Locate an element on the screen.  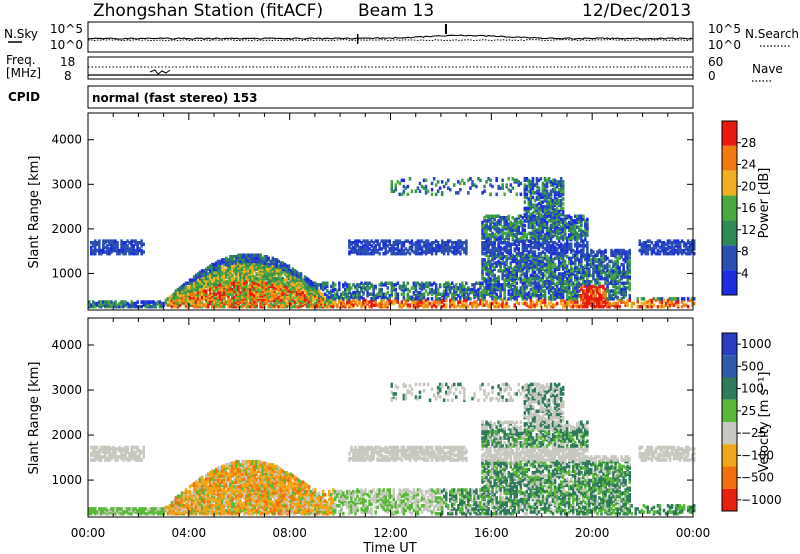
noise-right-label: N.Search is located at coordinates (772, 34).